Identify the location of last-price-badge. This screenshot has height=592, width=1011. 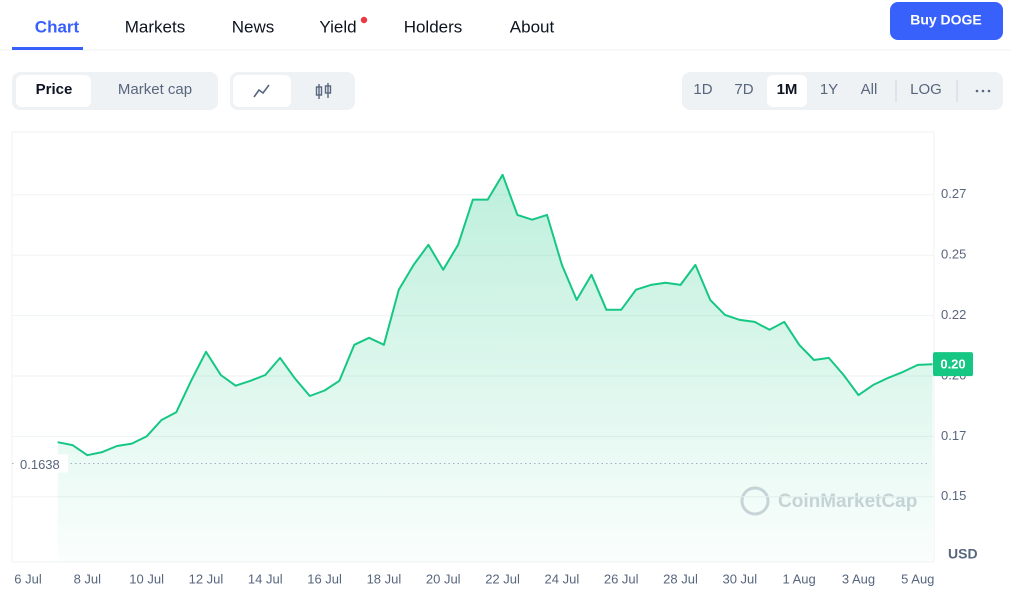
(953, 364).